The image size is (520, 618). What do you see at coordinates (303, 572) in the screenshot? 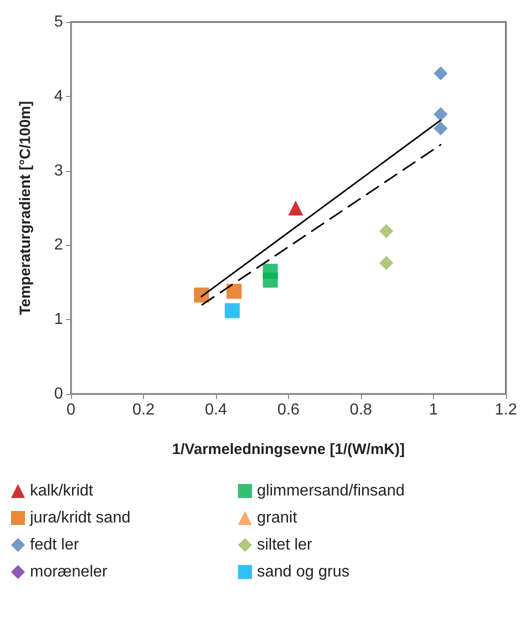
I see `legend-label: sand og grus` at bounding box center [303, 572].